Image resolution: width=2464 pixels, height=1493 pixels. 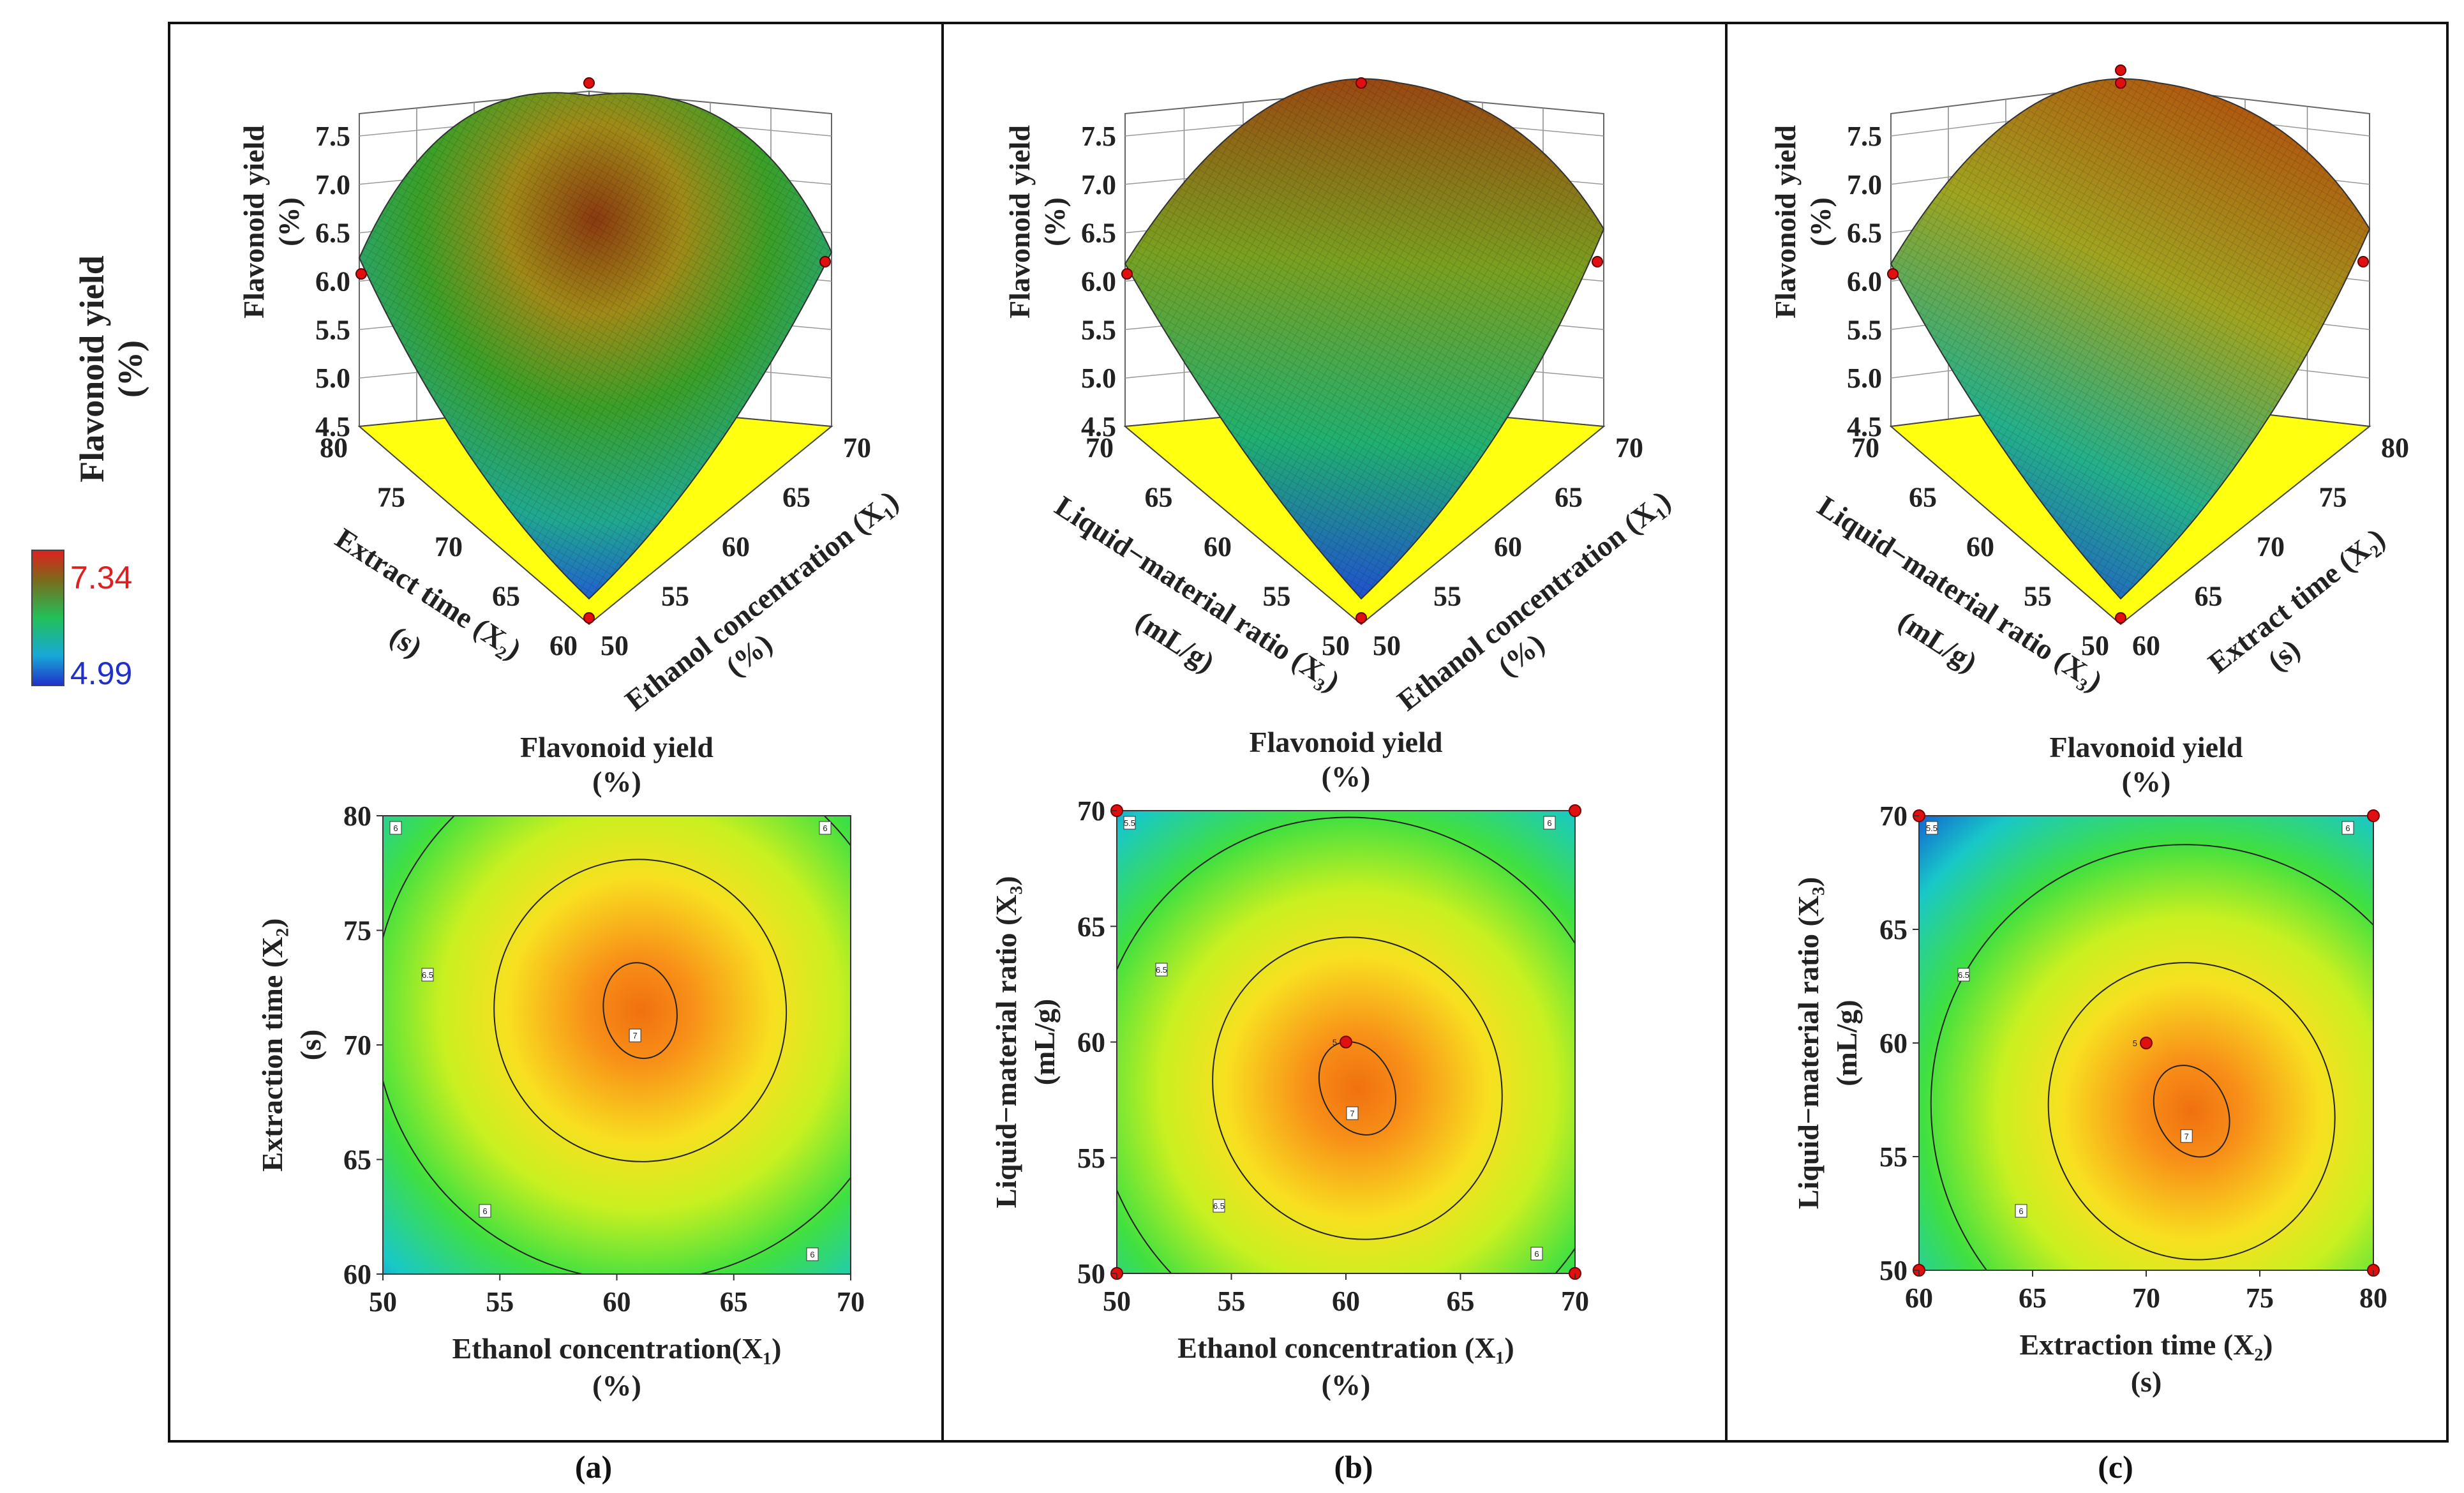 I want to click on x-axis-unit: (s), so click(x=2146, y=1381).